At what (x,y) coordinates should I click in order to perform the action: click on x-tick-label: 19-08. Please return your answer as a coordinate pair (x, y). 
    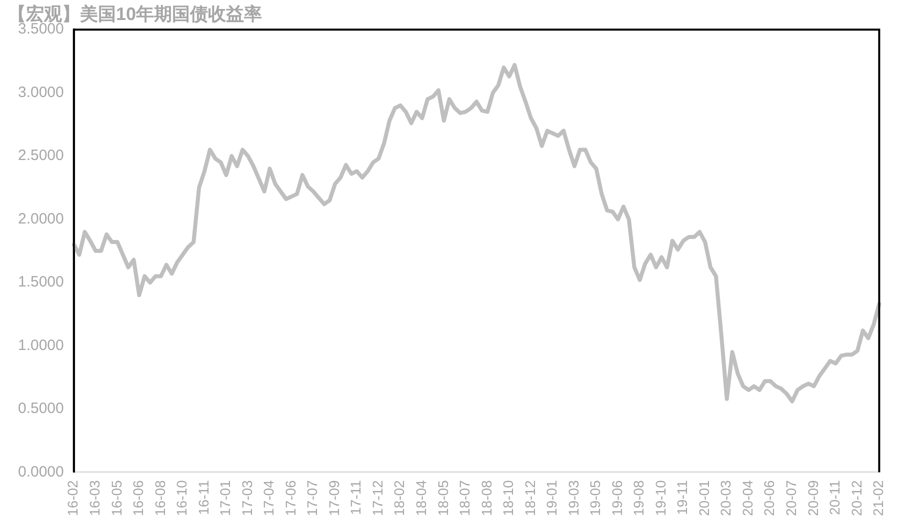
    Looking at the image, I should click on (638, 498).